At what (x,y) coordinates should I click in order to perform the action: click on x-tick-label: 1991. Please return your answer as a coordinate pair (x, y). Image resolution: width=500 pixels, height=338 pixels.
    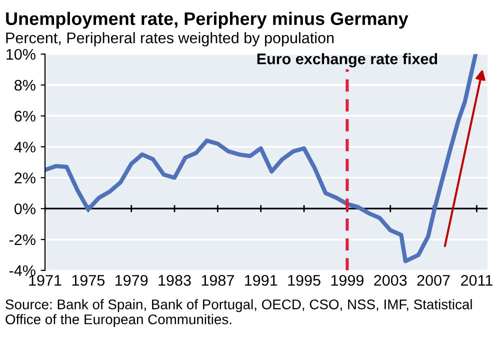
    Looking at the image, I should click on (261, 280).